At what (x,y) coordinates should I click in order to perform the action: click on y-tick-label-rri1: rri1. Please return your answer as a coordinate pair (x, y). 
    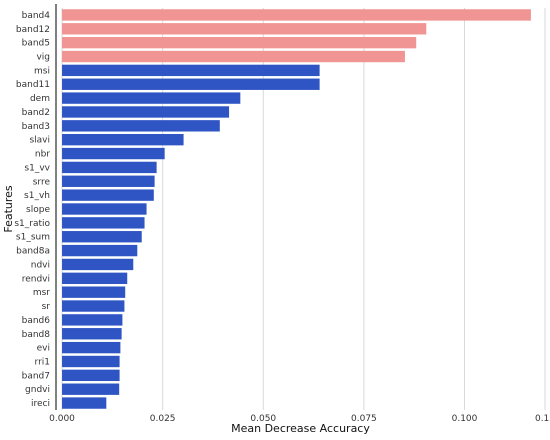
    Looking at the image, I should click on (42, 362).